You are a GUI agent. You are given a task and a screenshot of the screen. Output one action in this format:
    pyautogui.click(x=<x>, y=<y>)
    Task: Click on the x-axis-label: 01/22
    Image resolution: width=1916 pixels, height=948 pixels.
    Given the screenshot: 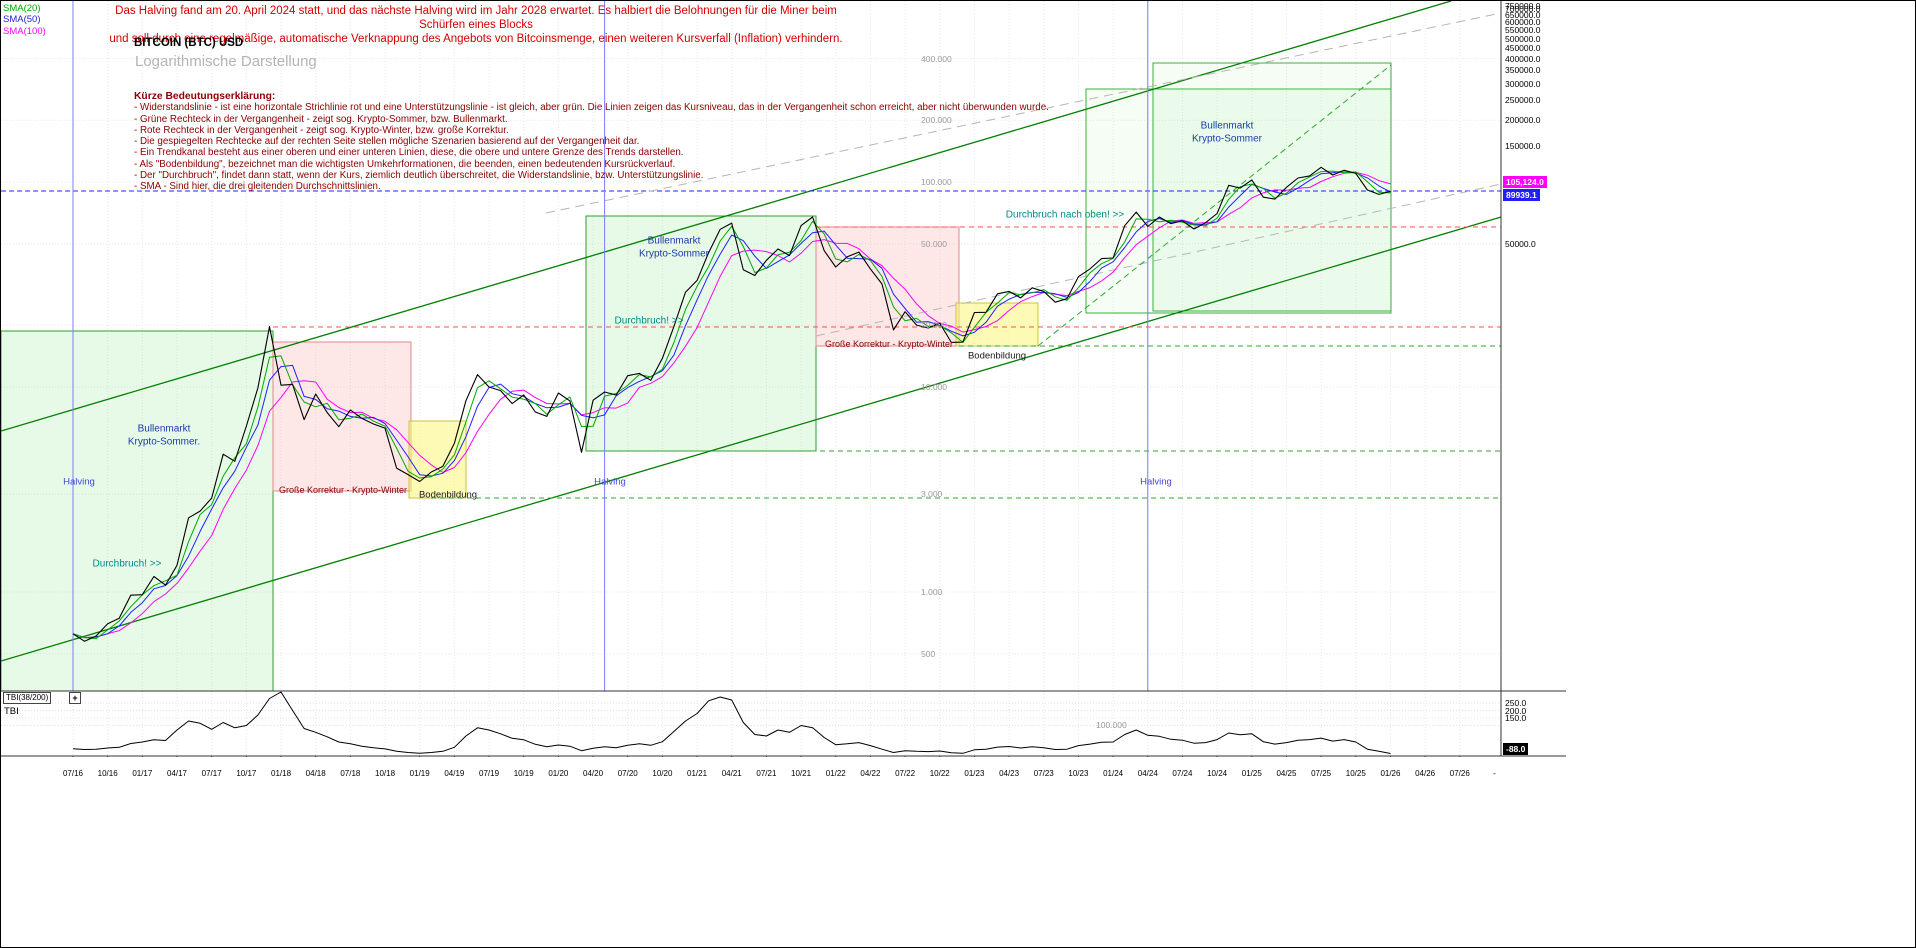 What is the action you would take?
    pyautogui.click(x=835, y=773)
    